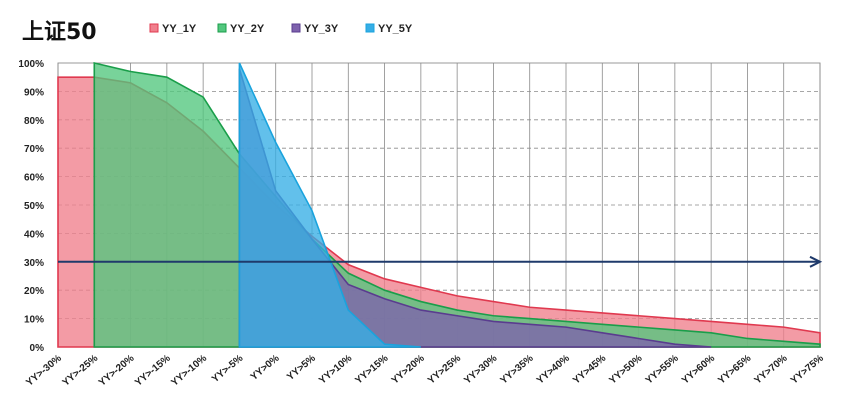 This screenshot has height=413, width=844. I want to click on x-tick-label: YY>15%, so click(371, 370).